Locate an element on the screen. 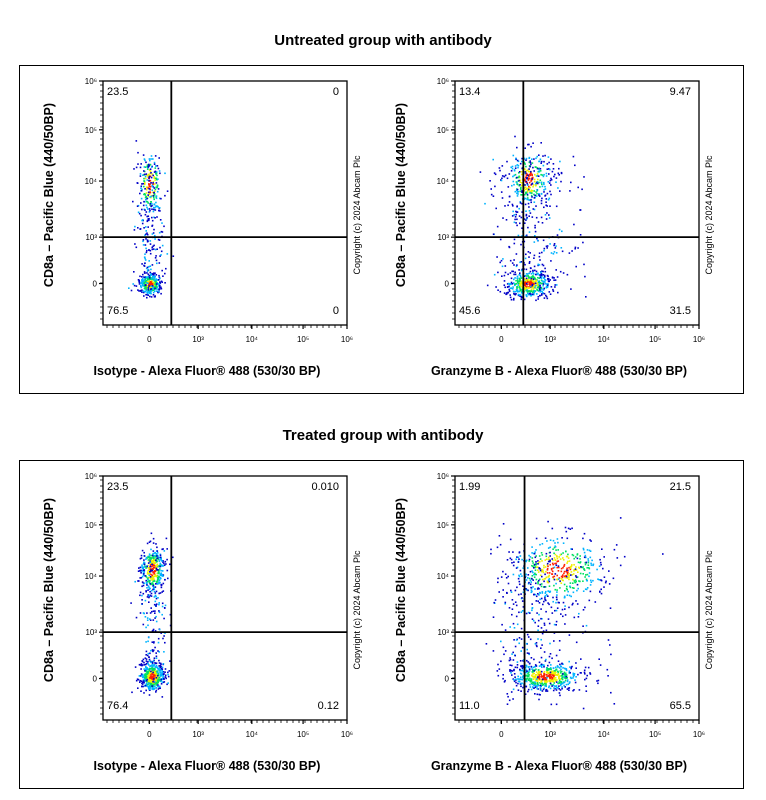  x-tick-label: 0 is located at coordinates (501, 339).